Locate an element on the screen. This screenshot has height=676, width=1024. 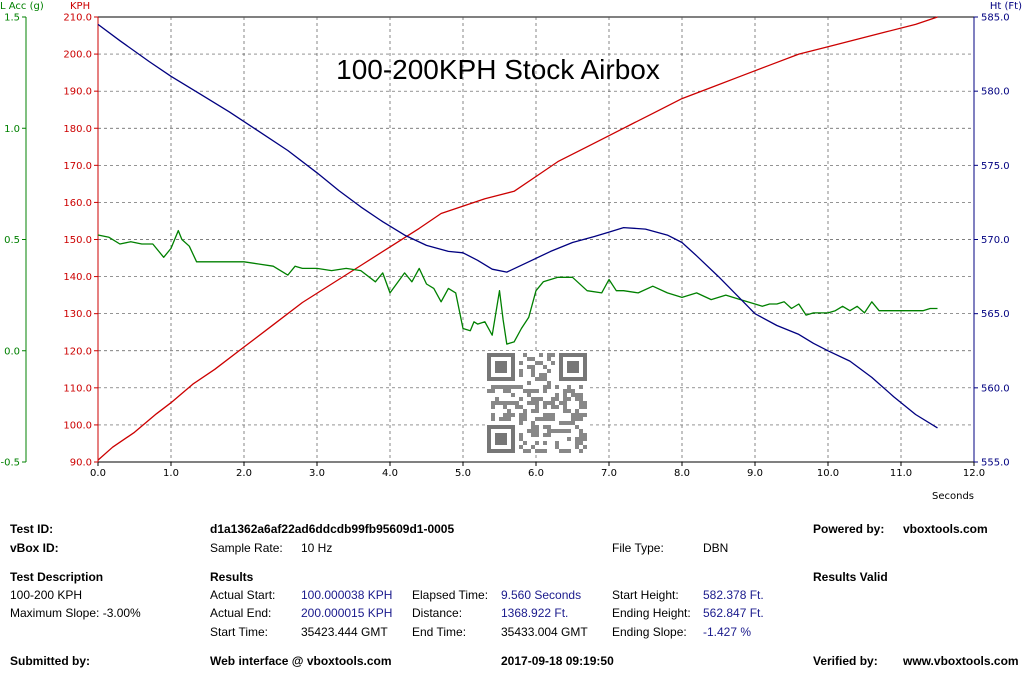
results-label: Results is located at coordinates (232, 577).